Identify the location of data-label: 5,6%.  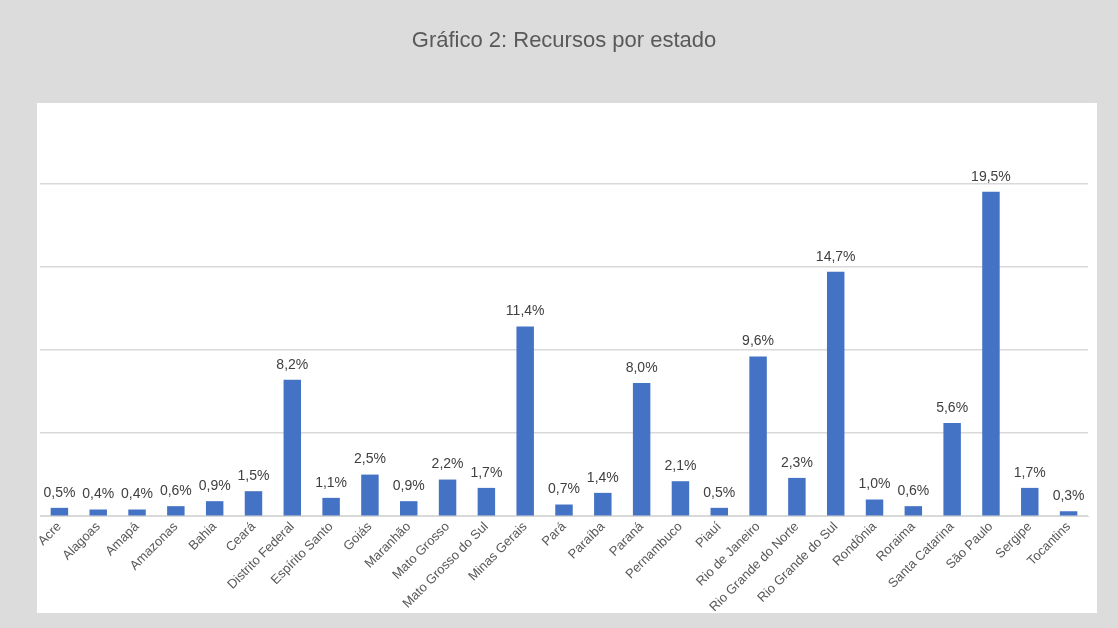
(952, 406).